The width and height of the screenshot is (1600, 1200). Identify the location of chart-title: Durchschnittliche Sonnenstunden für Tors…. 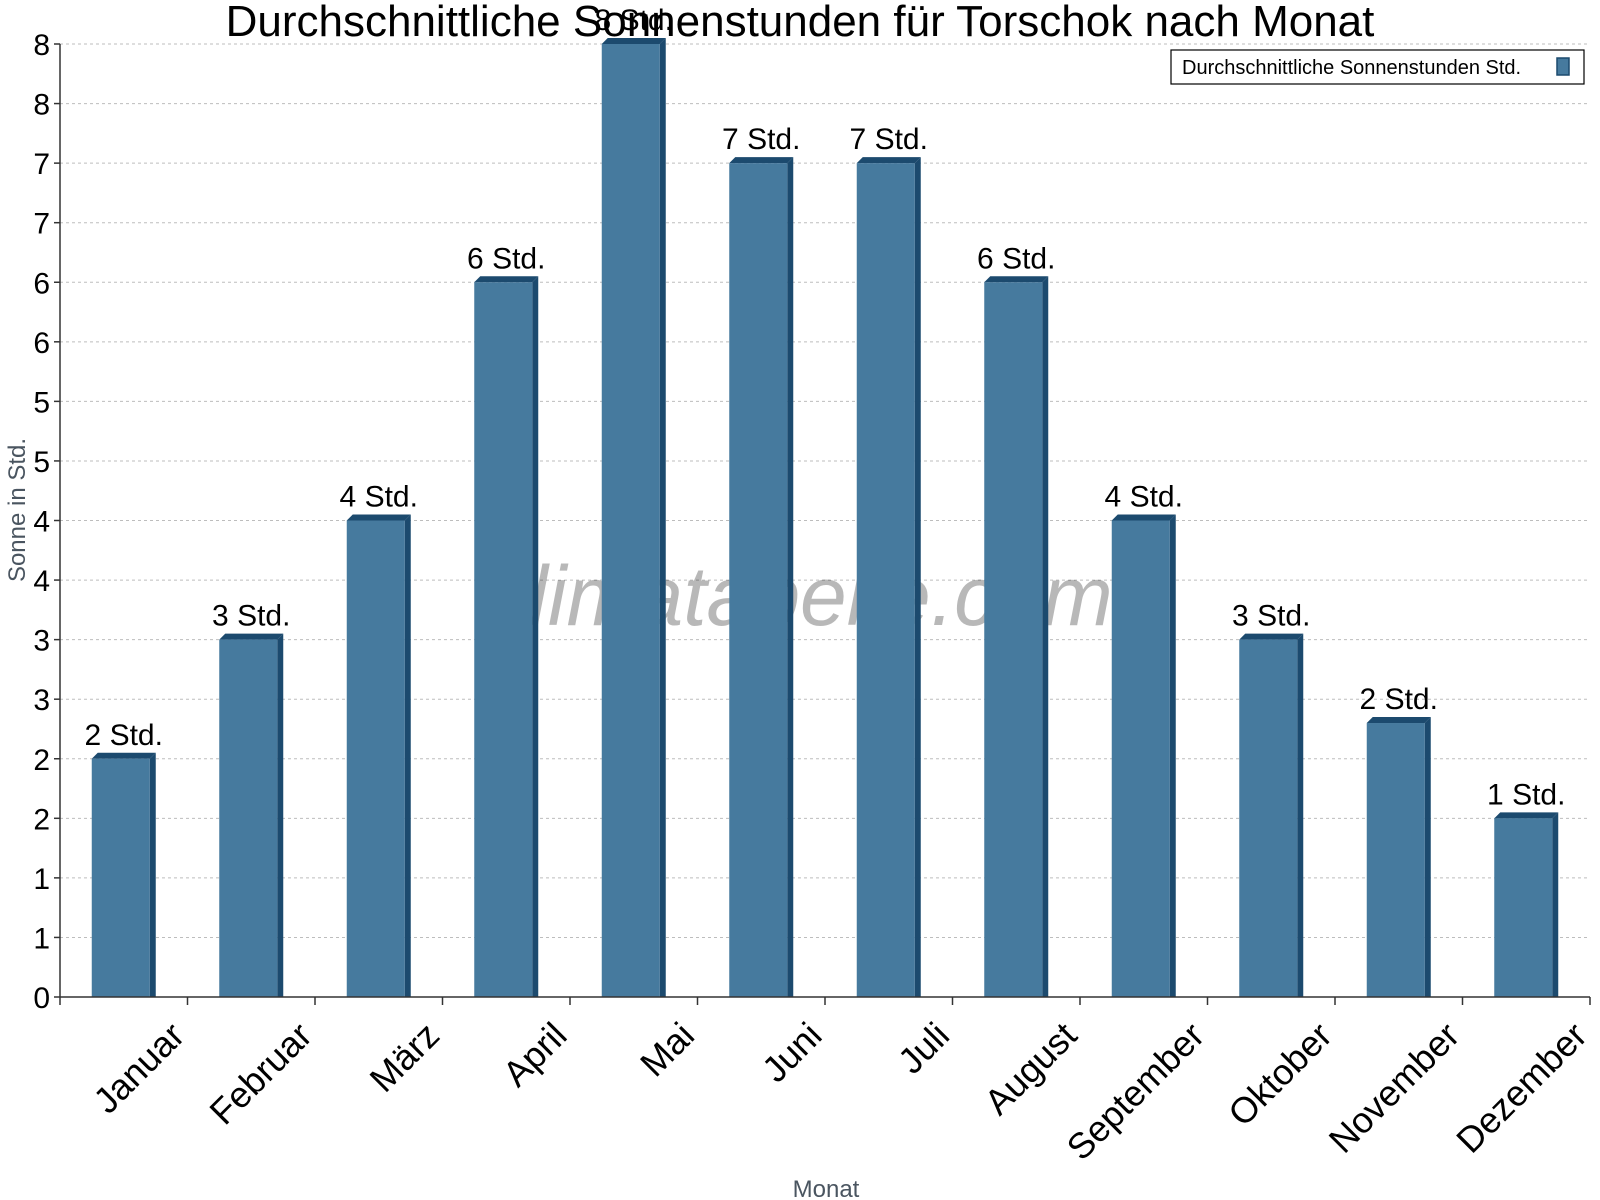
(800, 23).